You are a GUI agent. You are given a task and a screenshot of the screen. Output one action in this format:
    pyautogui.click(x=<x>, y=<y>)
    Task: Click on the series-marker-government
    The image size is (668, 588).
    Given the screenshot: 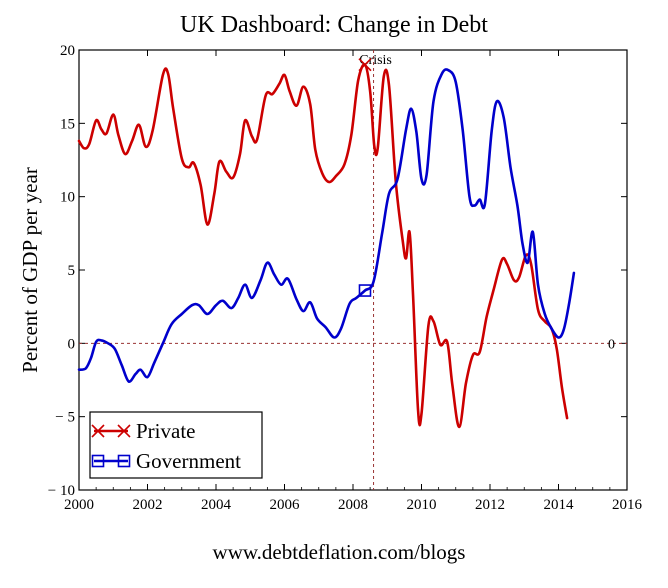 What is the action you would take?
    pyautogui.click(x=365, y=290)
    